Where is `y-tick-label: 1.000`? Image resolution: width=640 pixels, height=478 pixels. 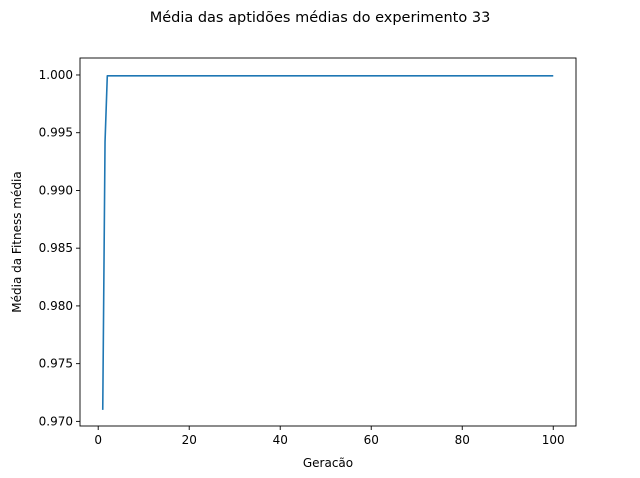 y-tick-label: 1.000 is located at coordinates (56, 75).